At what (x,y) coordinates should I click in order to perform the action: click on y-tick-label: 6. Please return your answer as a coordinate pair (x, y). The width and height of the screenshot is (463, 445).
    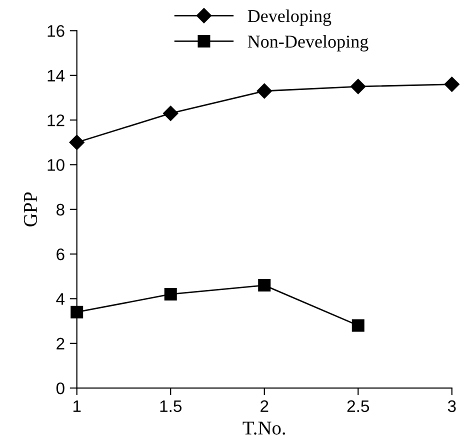
    Looking at the image, I should click on (60, 254).